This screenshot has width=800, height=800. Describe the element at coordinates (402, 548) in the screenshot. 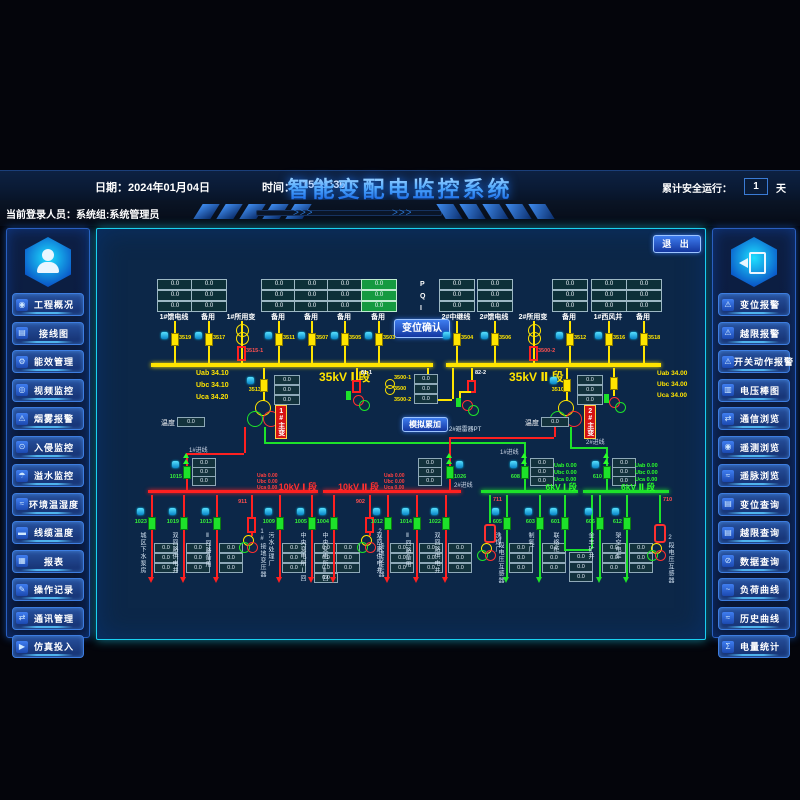

I see `meter-box: 0.0` at that location.